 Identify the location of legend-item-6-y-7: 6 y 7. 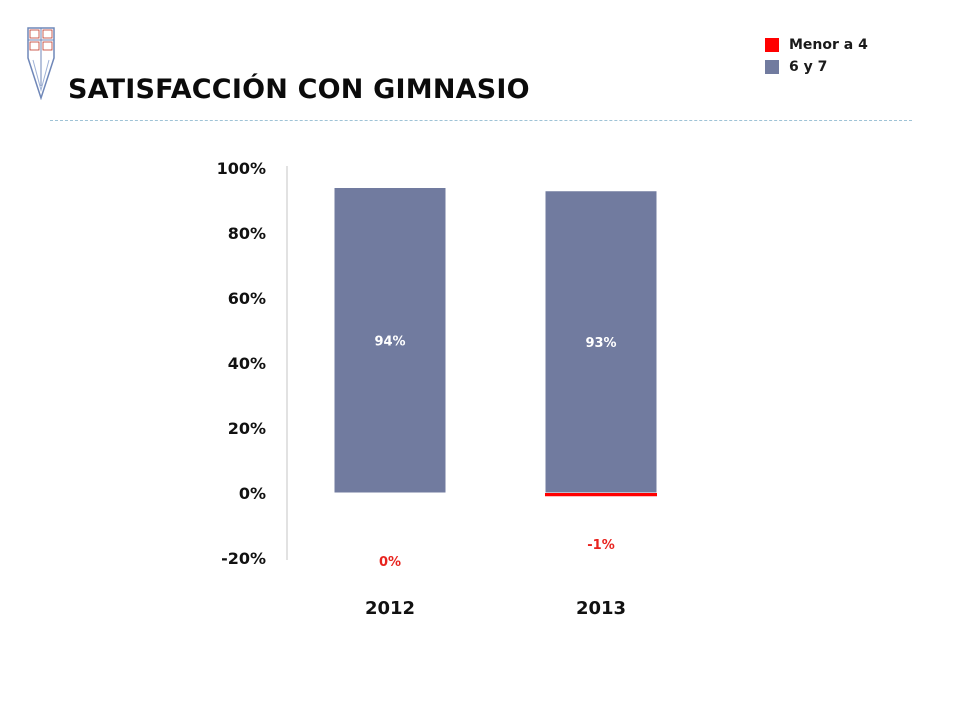
(816, 67).